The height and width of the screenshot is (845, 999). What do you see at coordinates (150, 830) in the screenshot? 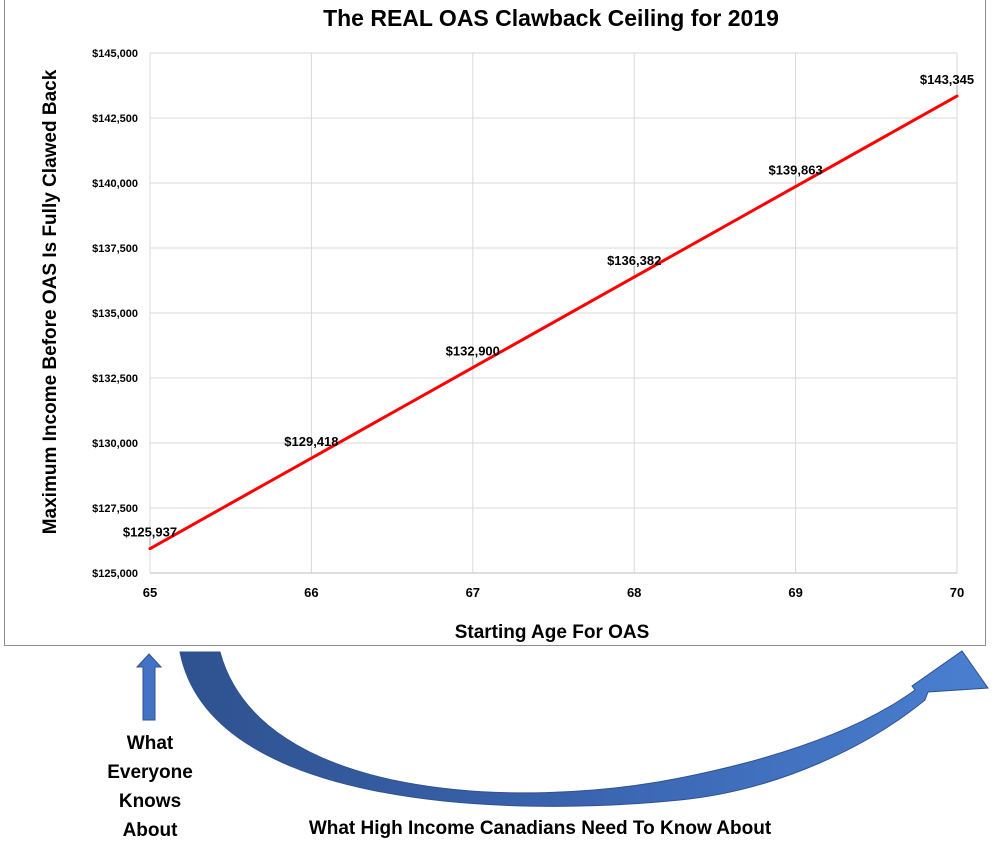
I see `left-caption-line: About` at bounding box center [150, 830].